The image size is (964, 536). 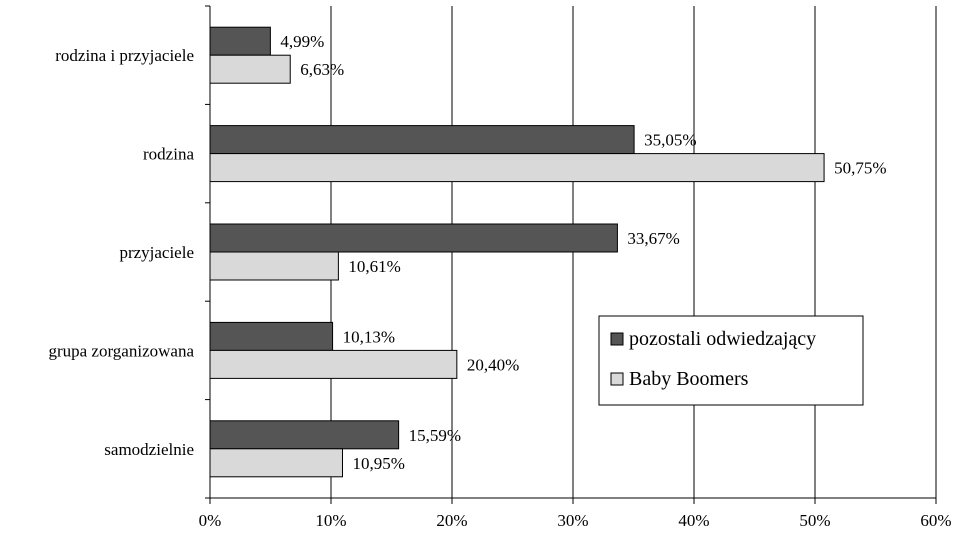 What do you see at coordinates (435, 435) in the screenshot?
I see `data-label: 15,59%` at bounding box center [435, 435].